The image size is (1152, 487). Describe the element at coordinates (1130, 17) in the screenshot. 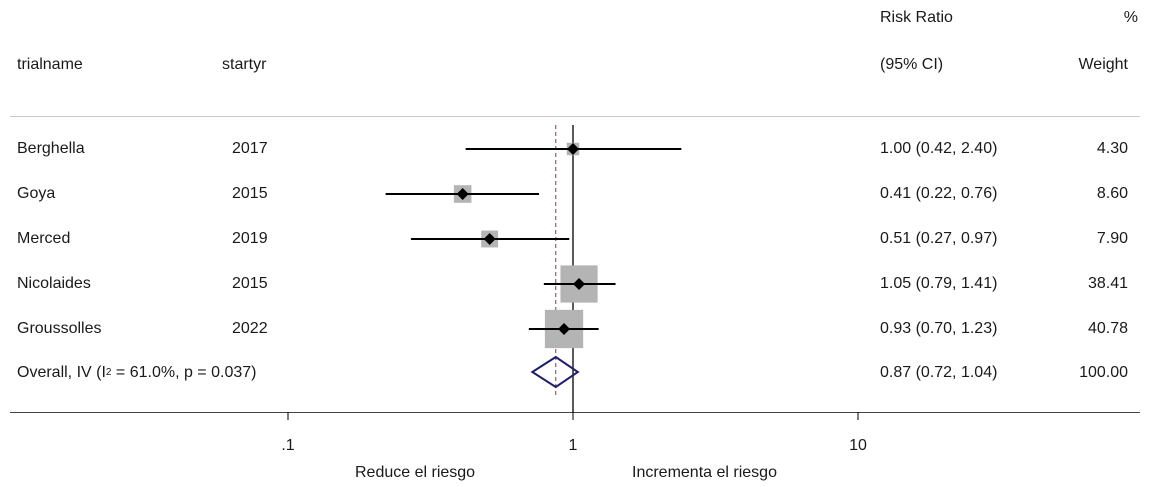

I see `header-percent: %` at that location.